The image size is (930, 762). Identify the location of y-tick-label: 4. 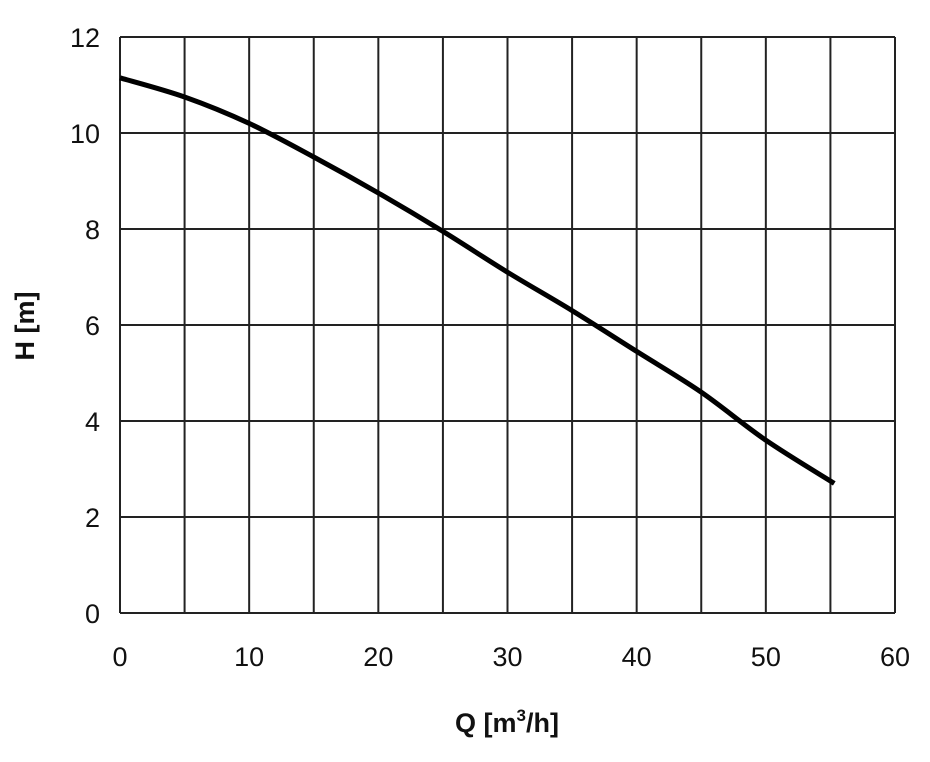
(92, 422).